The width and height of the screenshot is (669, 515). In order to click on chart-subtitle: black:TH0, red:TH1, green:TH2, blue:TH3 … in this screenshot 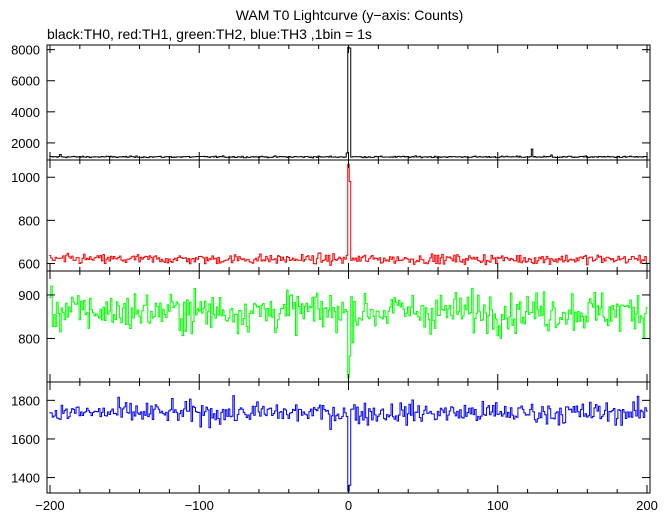, I will do `click(209, 34)`.